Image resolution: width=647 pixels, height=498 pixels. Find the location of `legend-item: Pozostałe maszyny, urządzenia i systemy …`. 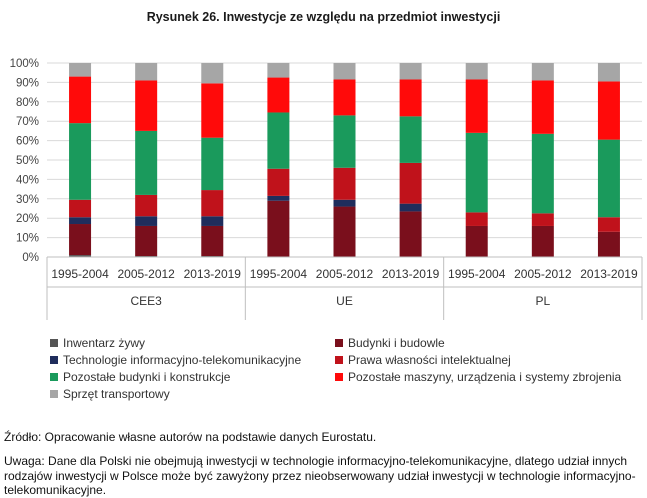

legend-item: Pozostałe maszyny, urządzenia i systemy … is located at coordinates (478, 377).